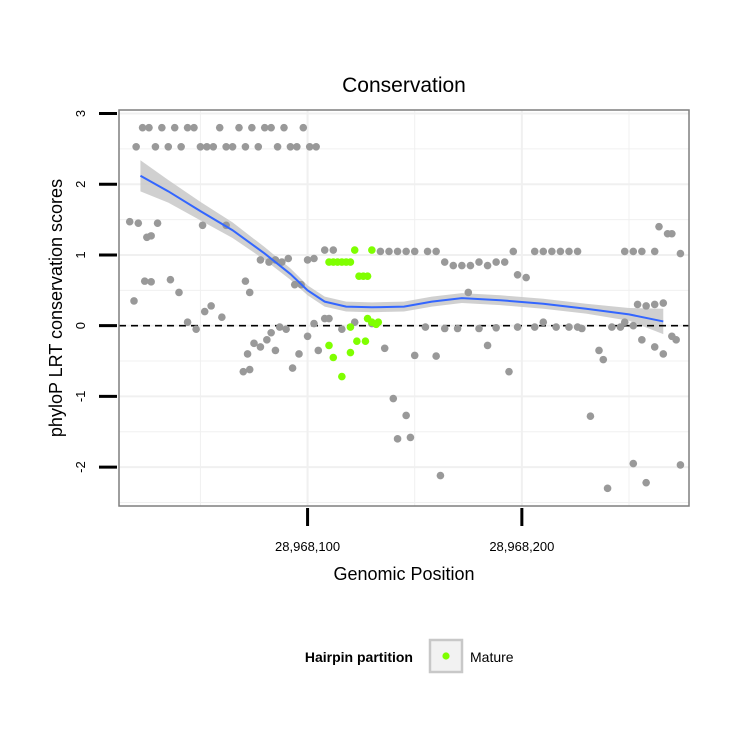 This screenshot has width=750, height=750. Describe the element at coordinates (80, 184) in the screenshot. I see `y-tick-label: 2` at that location.